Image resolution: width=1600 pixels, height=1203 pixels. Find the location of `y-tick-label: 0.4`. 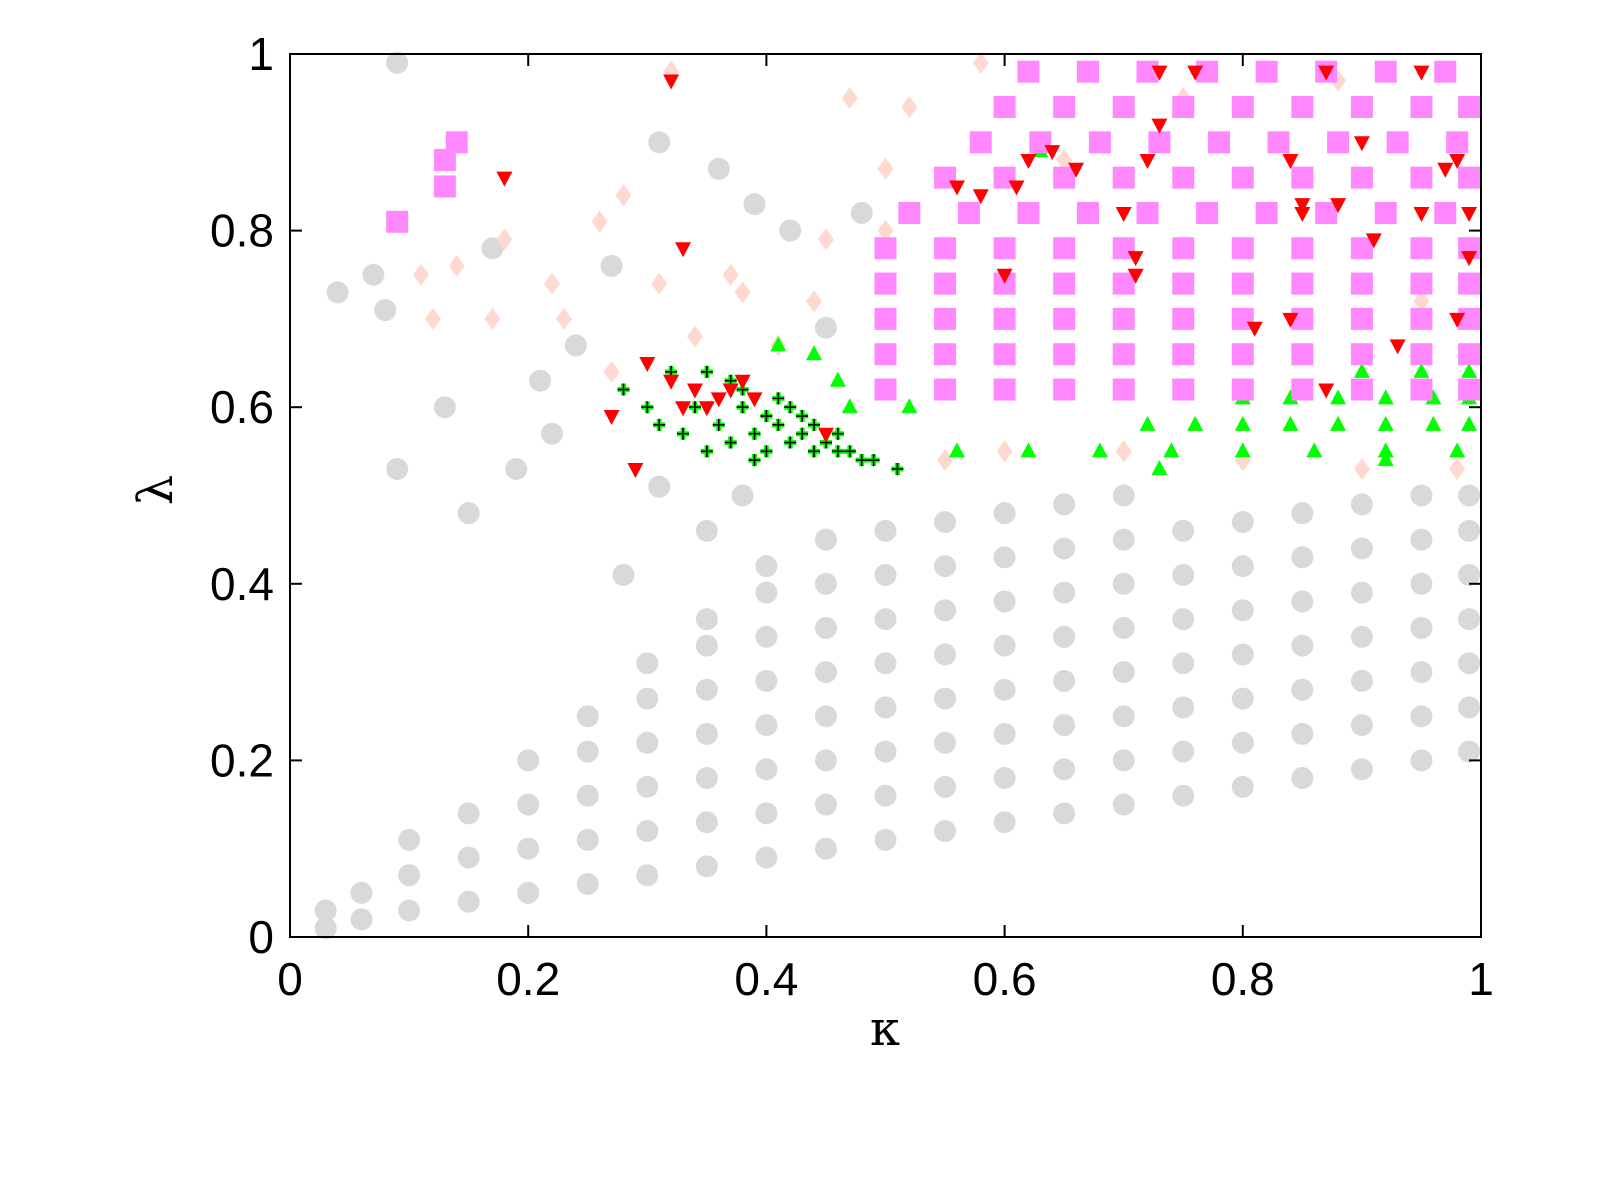

y-tick-label: 0.4 is located at coordinates (242, 584).